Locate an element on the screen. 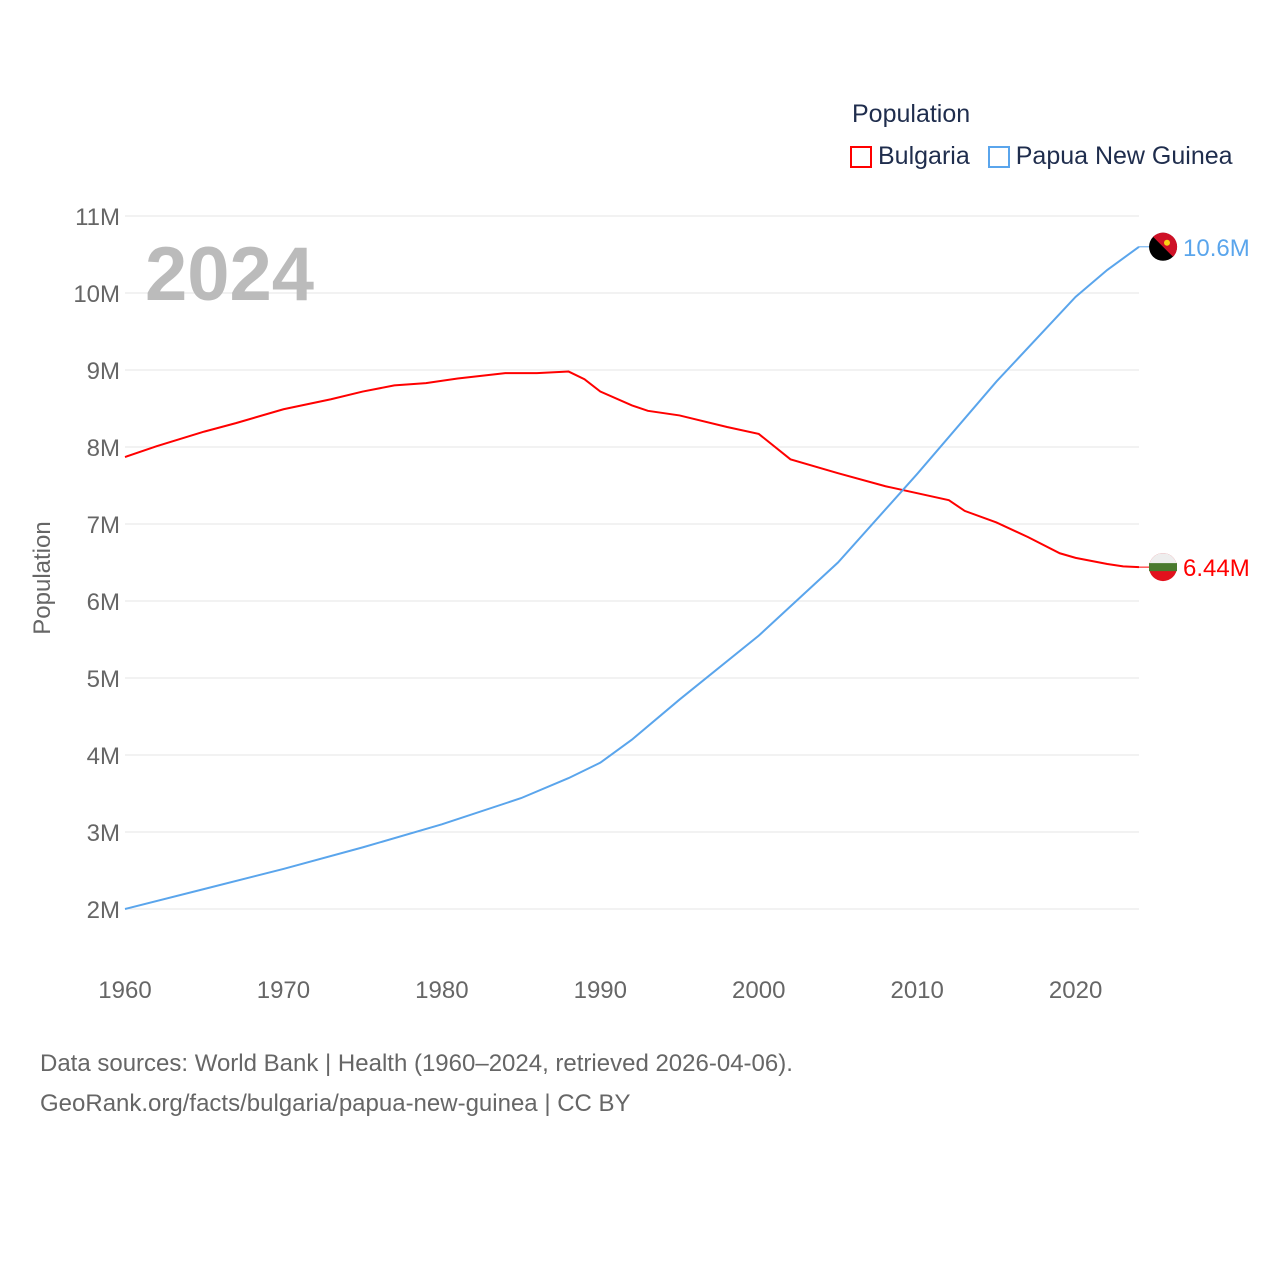  legend-label: Bulgaria is located at coordinates (924, 156).